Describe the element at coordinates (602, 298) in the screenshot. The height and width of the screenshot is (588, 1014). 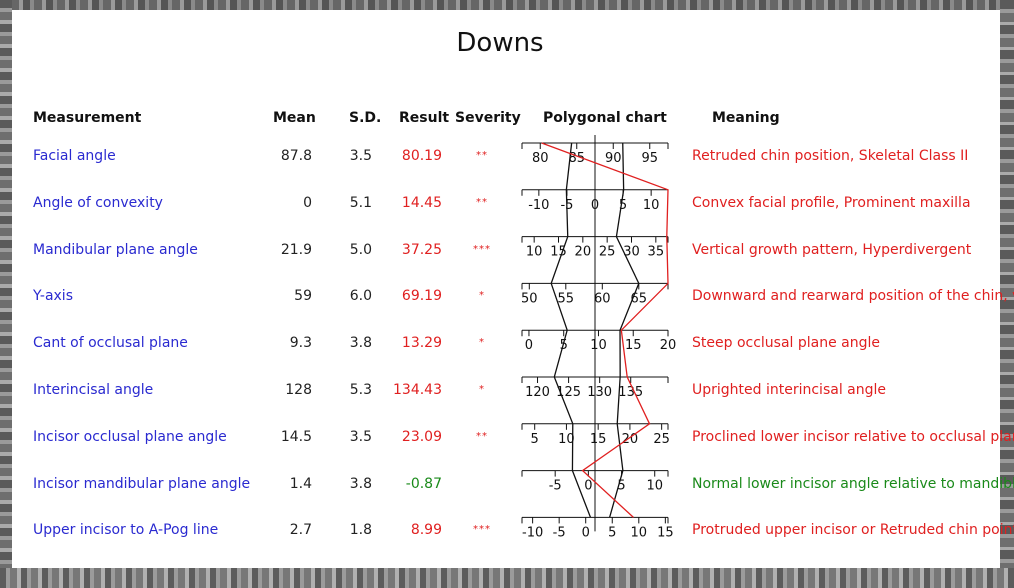
I see `chart-tick-label: 60` at that location.